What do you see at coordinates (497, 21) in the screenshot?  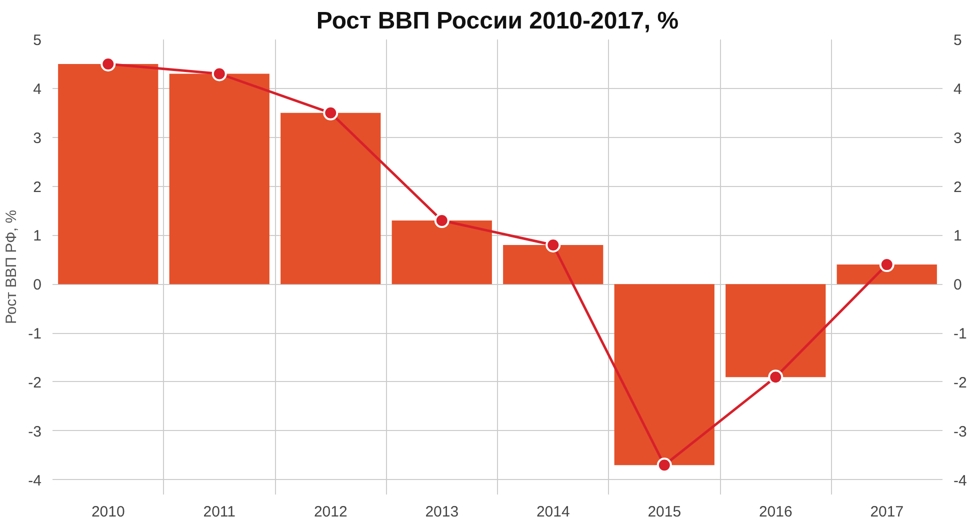 I see `chart-title: Рост ВВП России 2010-2017, %` at bounding box center [497, 21].